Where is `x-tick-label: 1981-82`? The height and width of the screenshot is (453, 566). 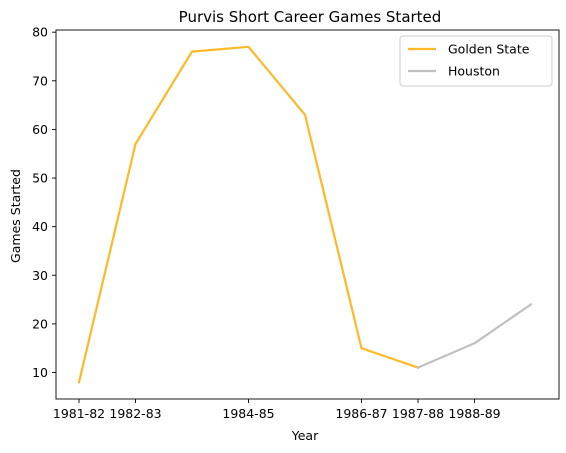 x-tick-label: 1981-82 is located at coordinates (79, 413).